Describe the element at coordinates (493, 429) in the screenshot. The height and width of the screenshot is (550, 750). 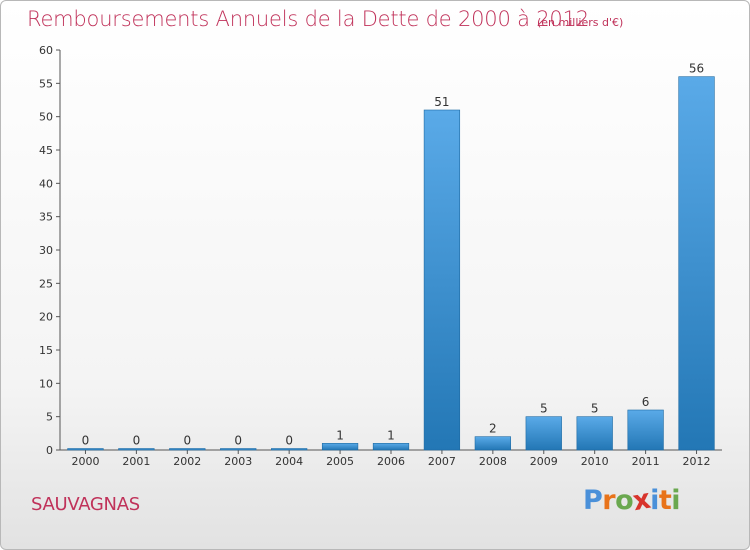
I see `data-label: 2` at that location.